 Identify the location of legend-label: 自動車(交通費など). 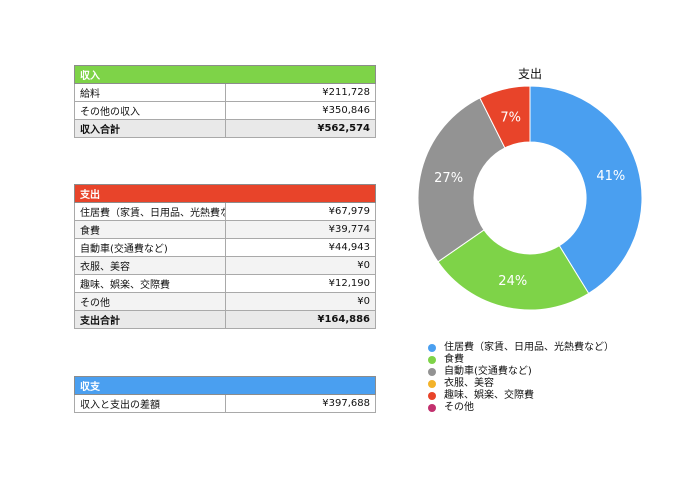
(488, 371).